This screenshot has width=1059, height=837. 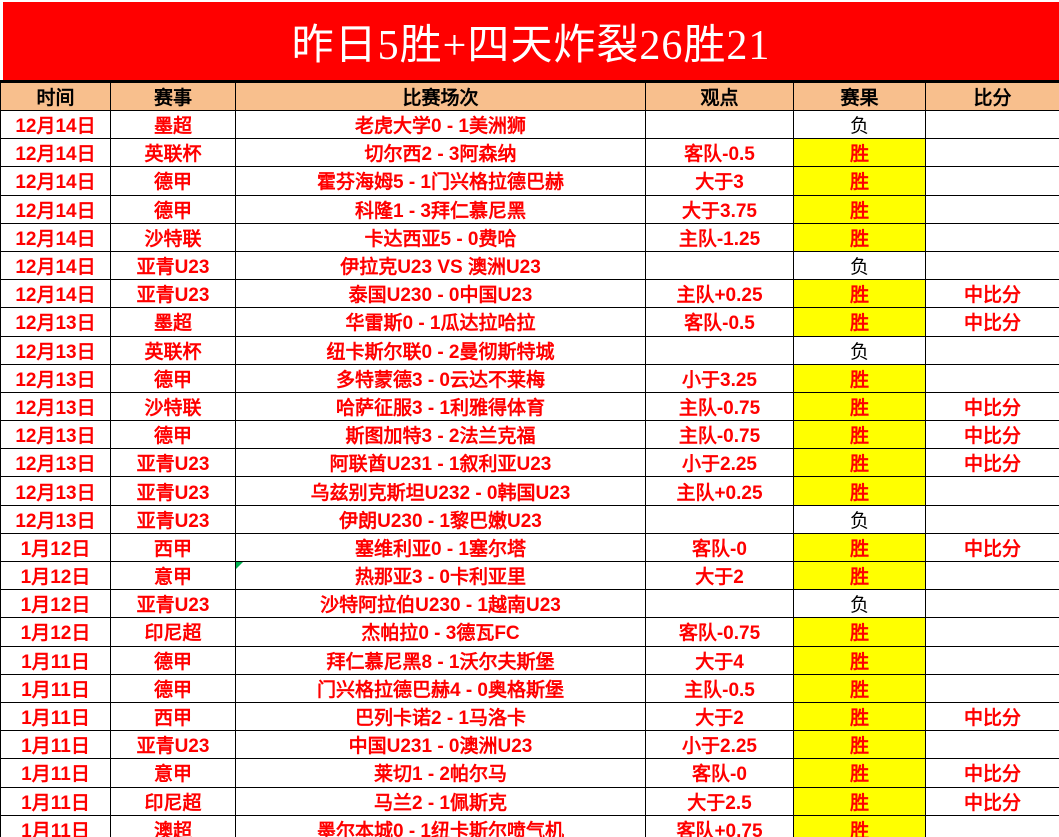 I want to click on league-text: 墨超, so click(x=172, y=324).